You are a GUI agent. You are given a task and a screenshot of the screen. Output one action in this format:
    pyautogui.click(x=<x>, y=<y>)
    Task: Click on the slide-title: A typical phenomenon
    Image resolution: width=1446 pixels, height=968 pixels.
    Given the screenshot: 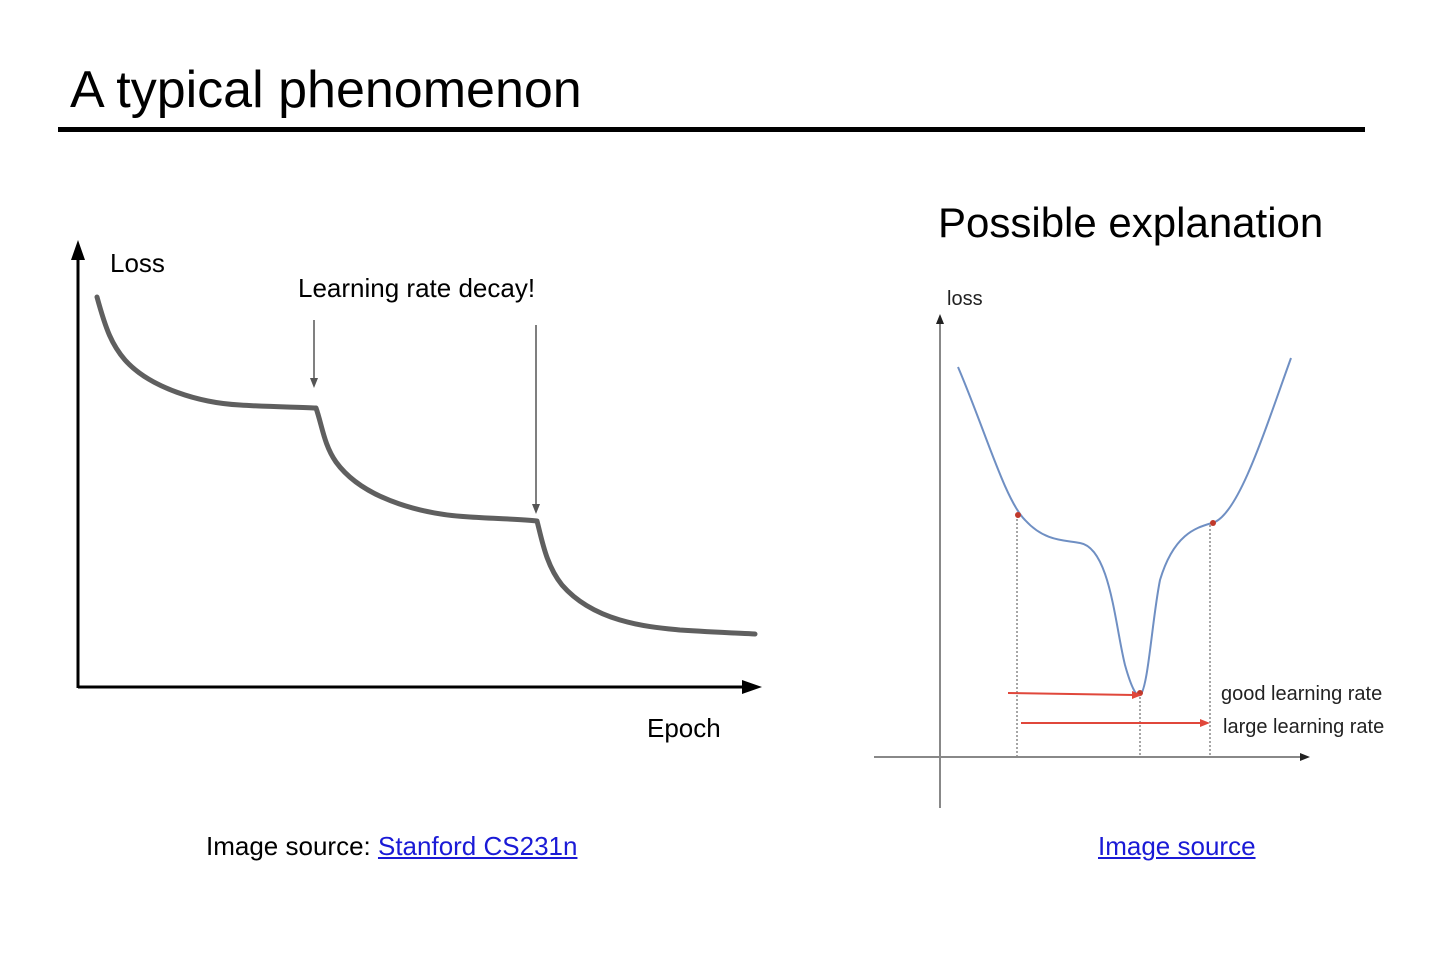 What is the action you would take?
    pyautogui.click(x=326, y=90)
    